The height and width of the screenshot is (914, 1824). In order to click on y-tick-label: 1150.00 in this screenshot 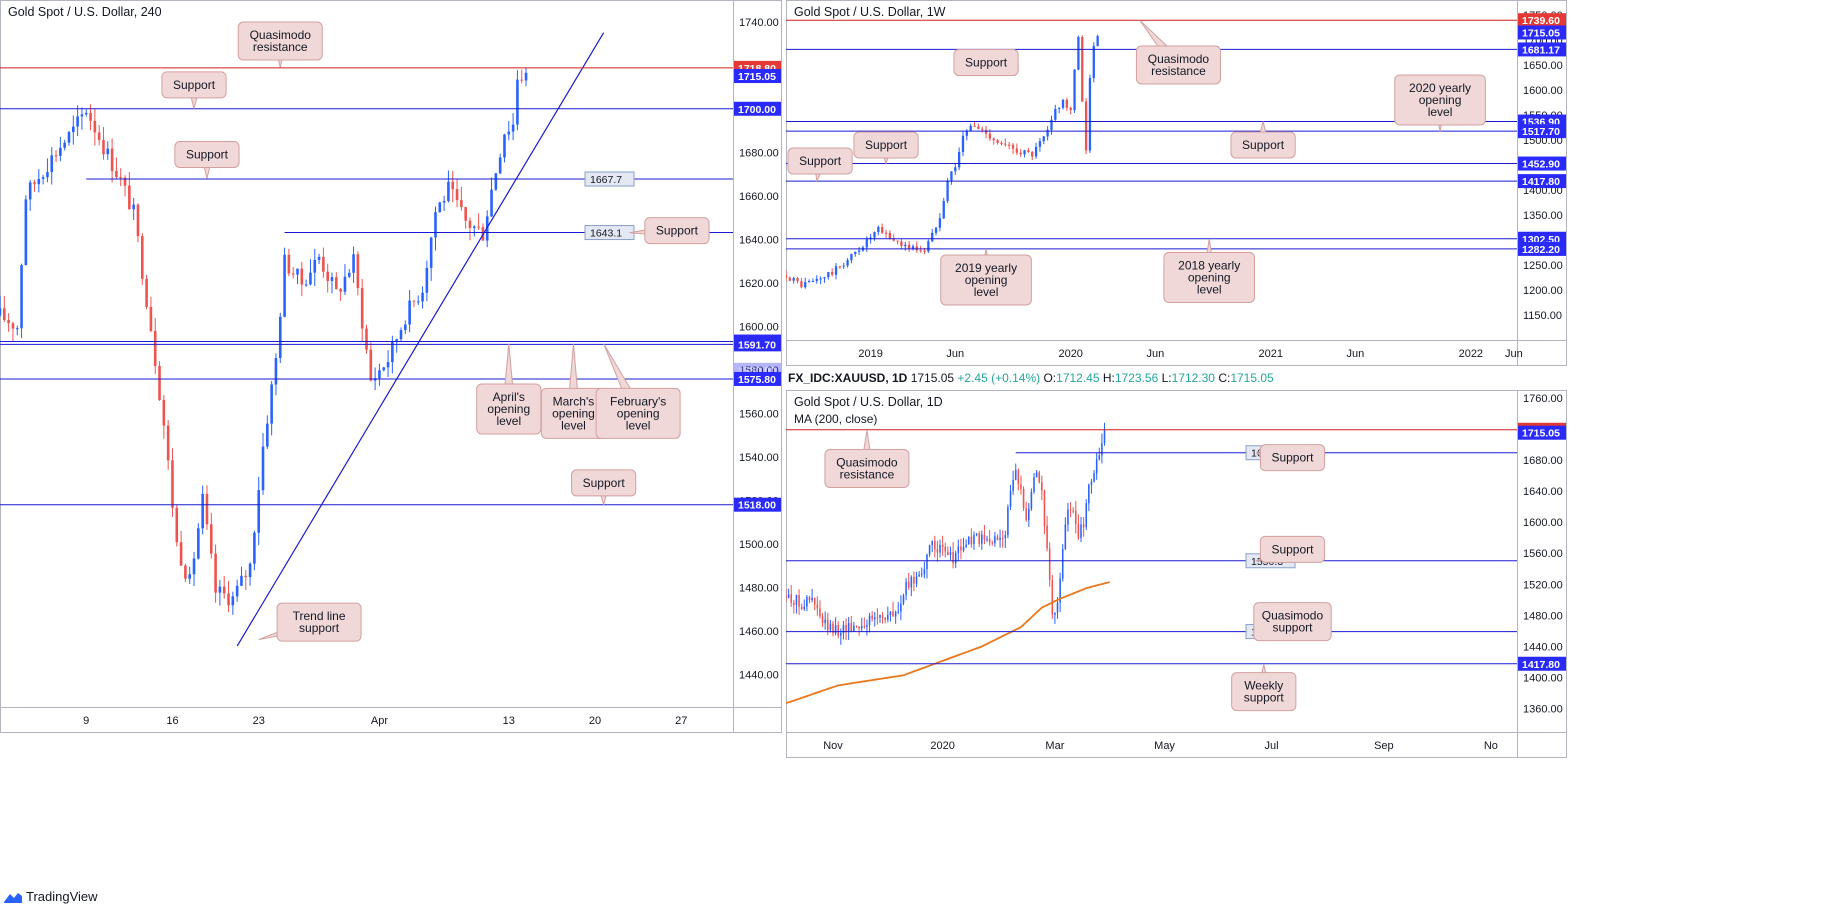, I will do `click(1542, 316)`.